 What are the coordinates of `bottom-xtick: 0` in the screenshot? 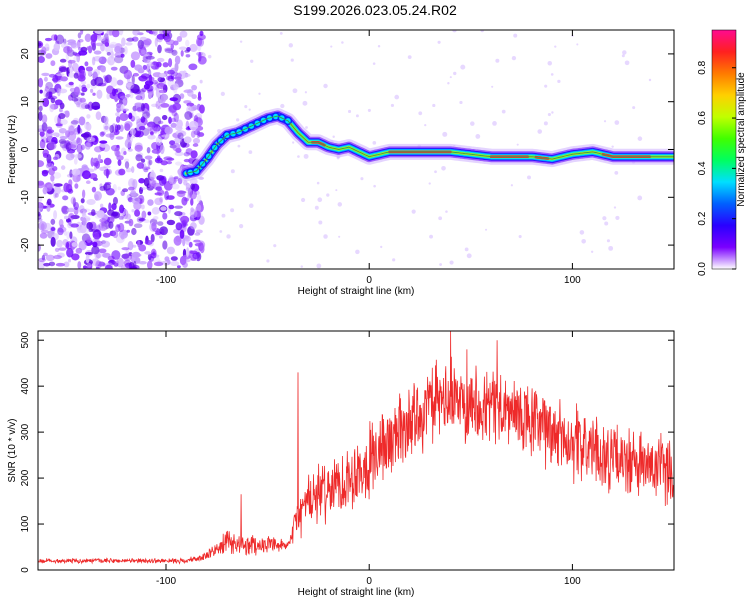 It's located at (369, 459).